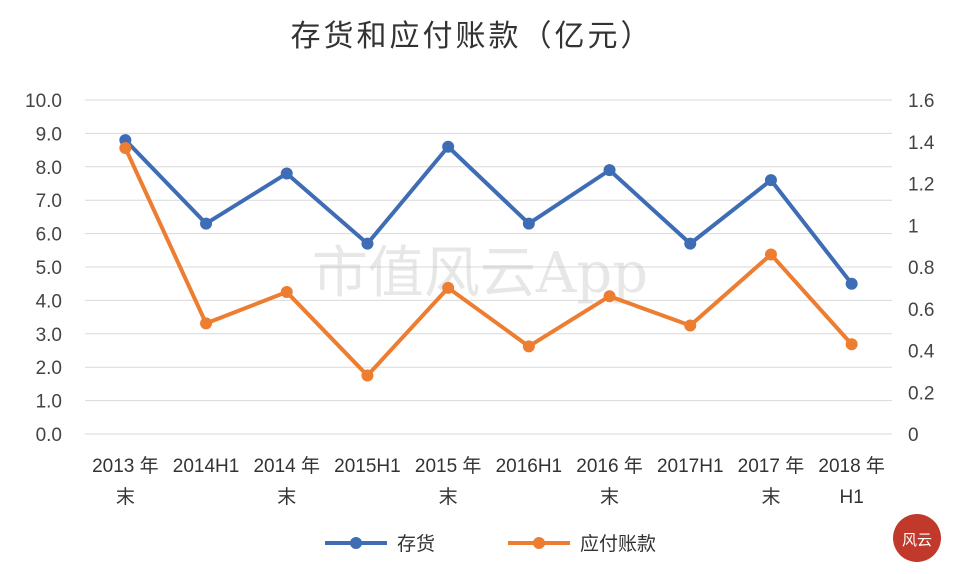 The height and width of the screenshot is (574, 958). I want to click on right-tick-label: 0.6, so click(921, 310).